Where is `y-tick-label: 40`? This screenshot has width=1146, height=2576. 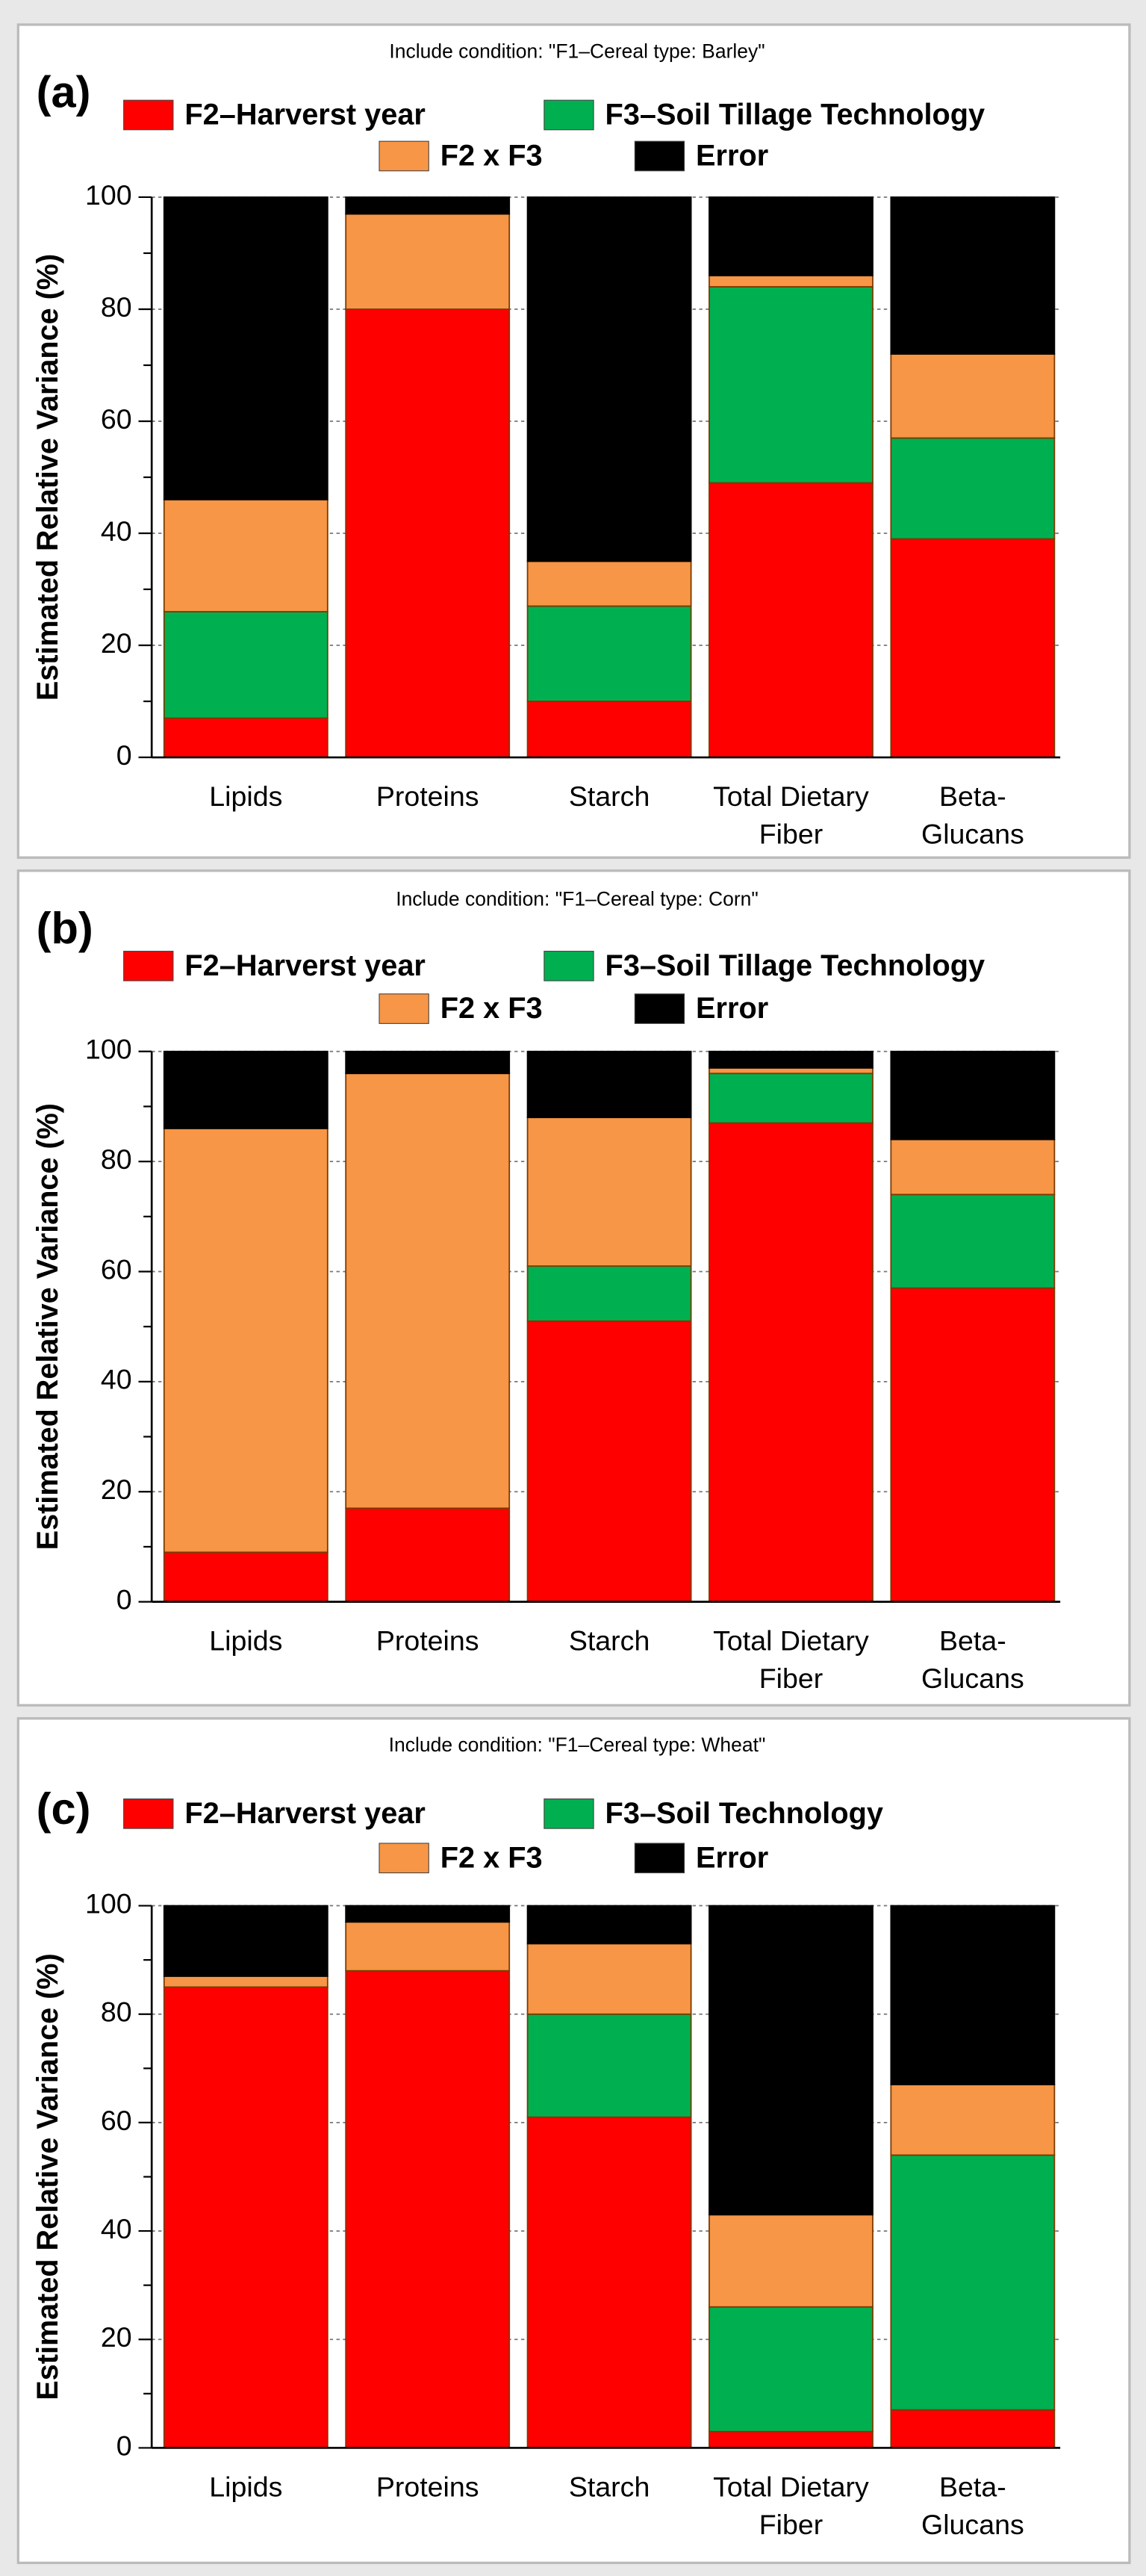 y-tick-label: 40 is located at coordinates (117, 2229).